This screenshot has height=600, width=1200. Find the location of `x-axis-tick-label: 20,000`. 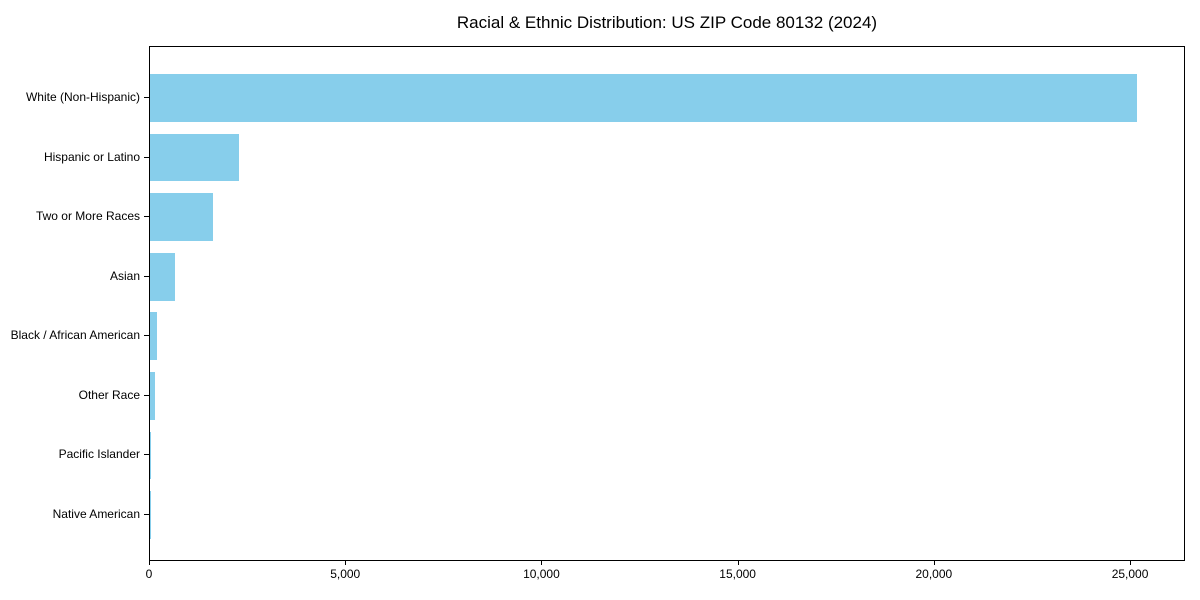

x-axis-tick-label: 20,000 is located at coordinates (934, 574).